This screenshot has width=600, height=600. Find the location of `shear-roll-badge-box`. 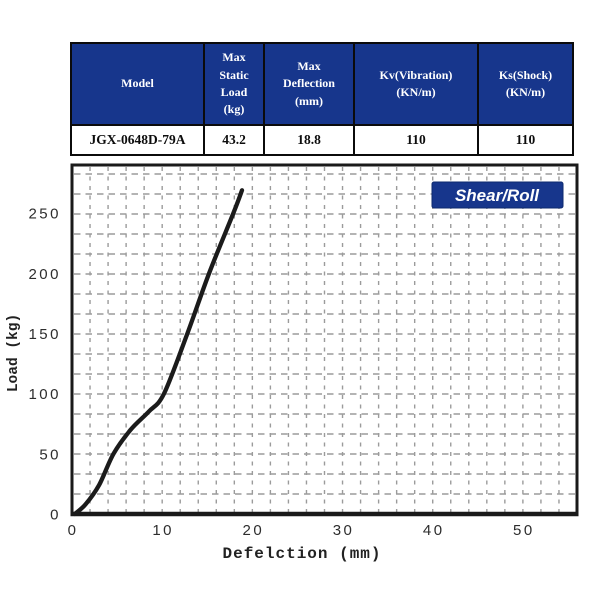

shear-roll-badge-box is located at coordinates (497, 195).